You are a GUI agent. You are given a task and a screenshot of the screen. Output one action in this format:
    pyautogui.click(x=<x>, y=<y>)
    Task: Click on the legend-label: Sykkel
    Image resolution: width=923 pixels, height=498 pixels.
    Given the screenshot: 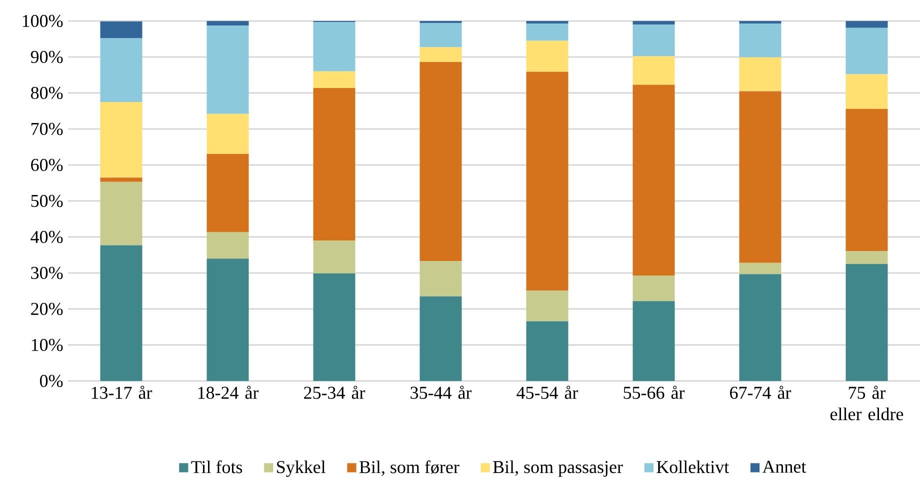 What is the action you would take?
    pyautogui.click(x=301, y=468)
    